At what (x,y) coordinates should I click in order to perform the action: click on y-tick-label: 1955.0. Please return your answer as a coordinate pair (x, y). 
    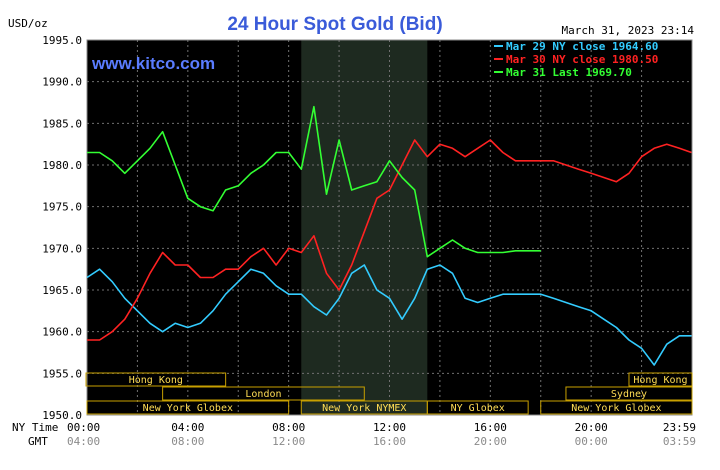
    Looking at the image, I should click on (62, 373).